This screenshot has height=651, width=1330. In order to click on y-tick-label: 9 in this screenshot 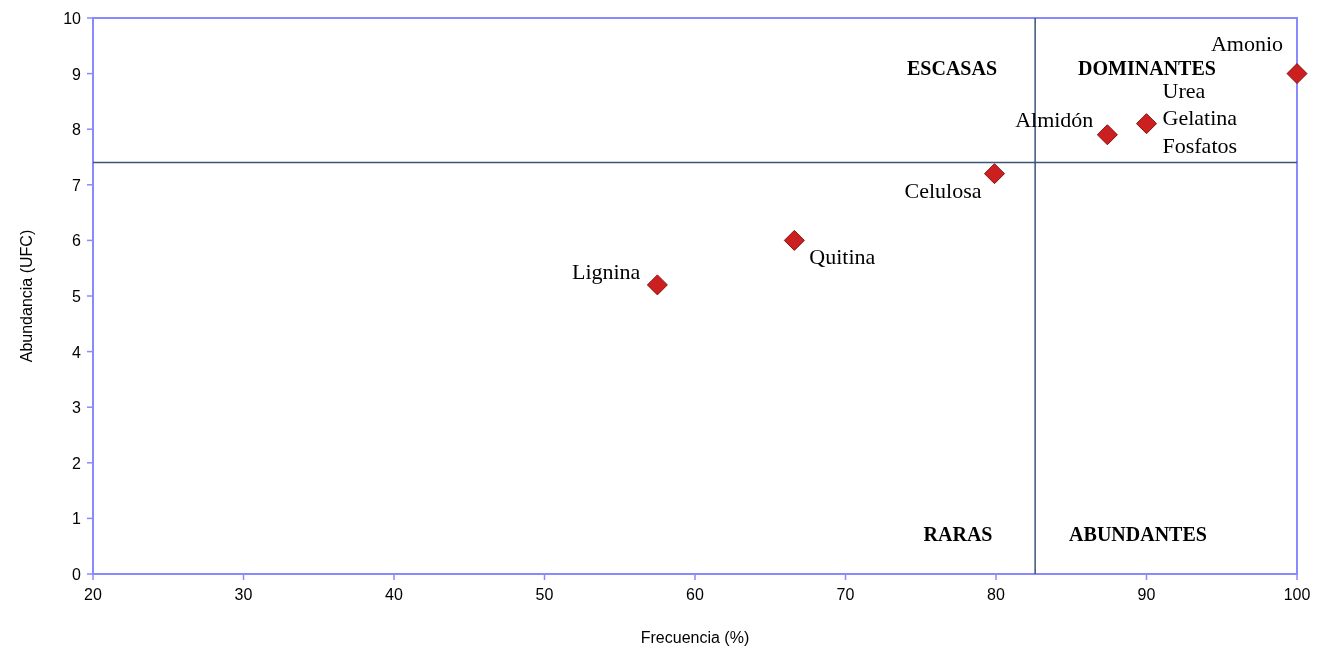, I will do `click(77, 74)`.